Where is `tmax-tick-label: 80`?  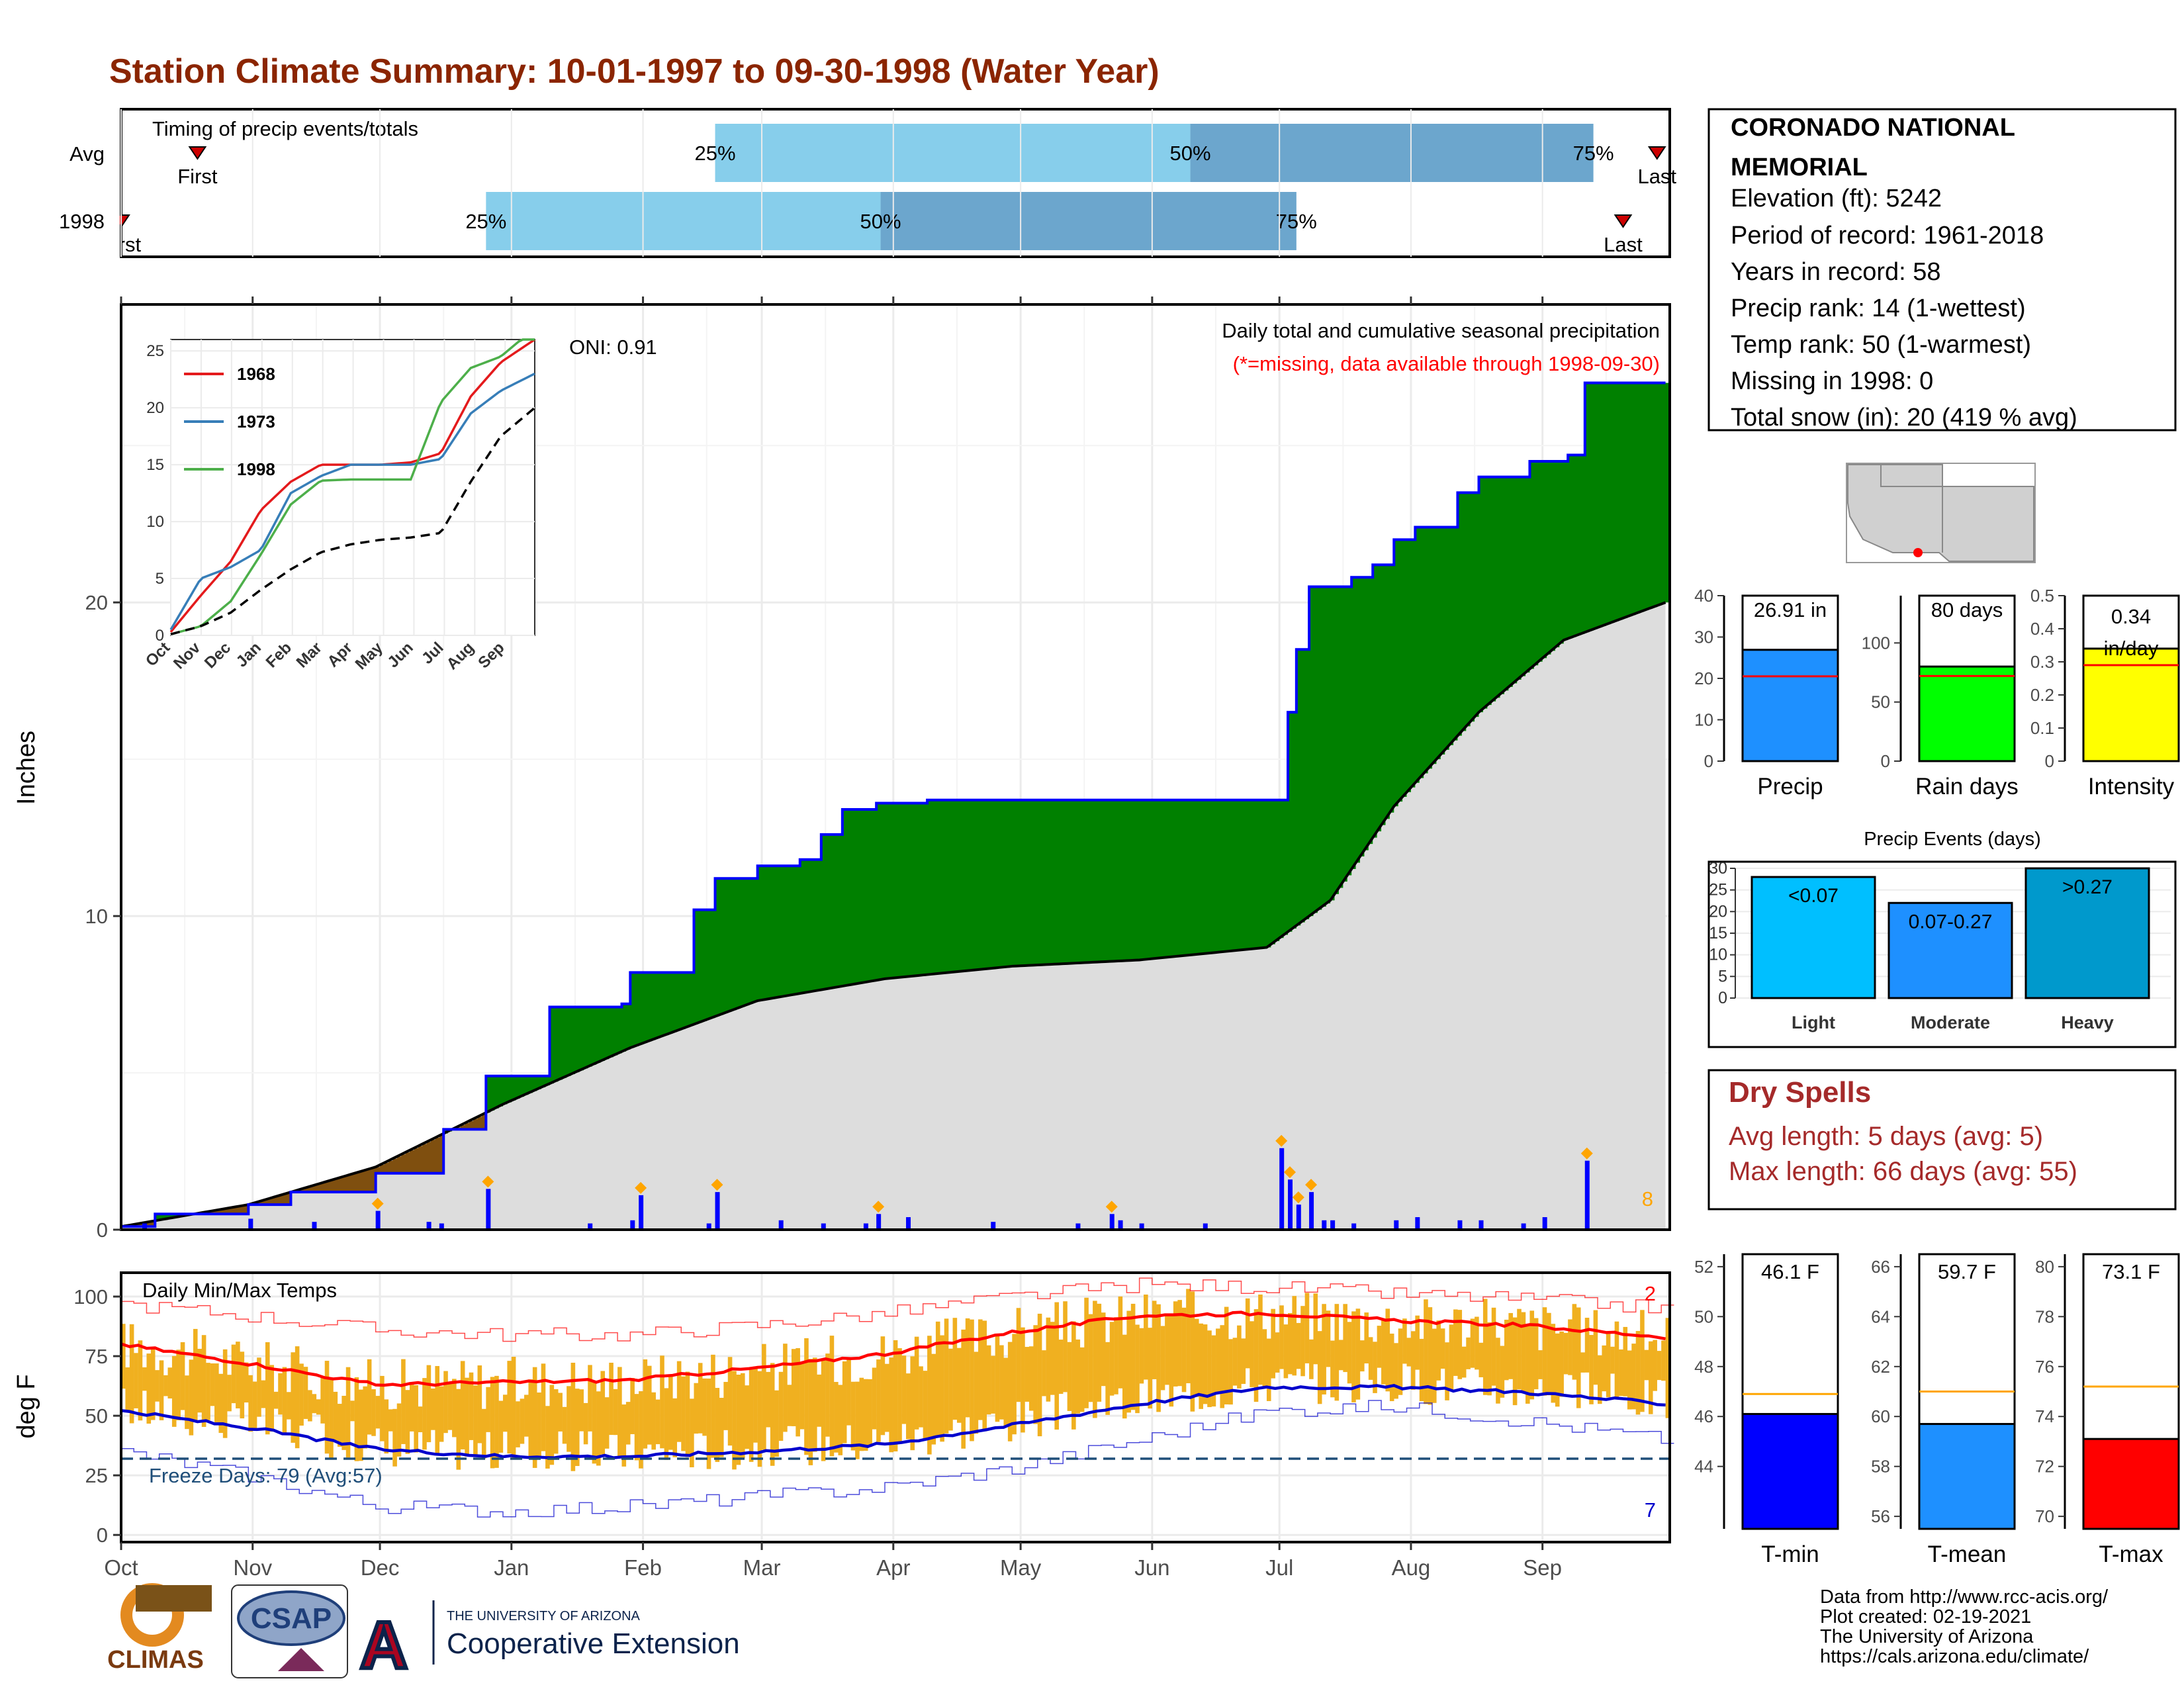
tmax-tick-label: 80 is located at coordinates (2045, 1267).